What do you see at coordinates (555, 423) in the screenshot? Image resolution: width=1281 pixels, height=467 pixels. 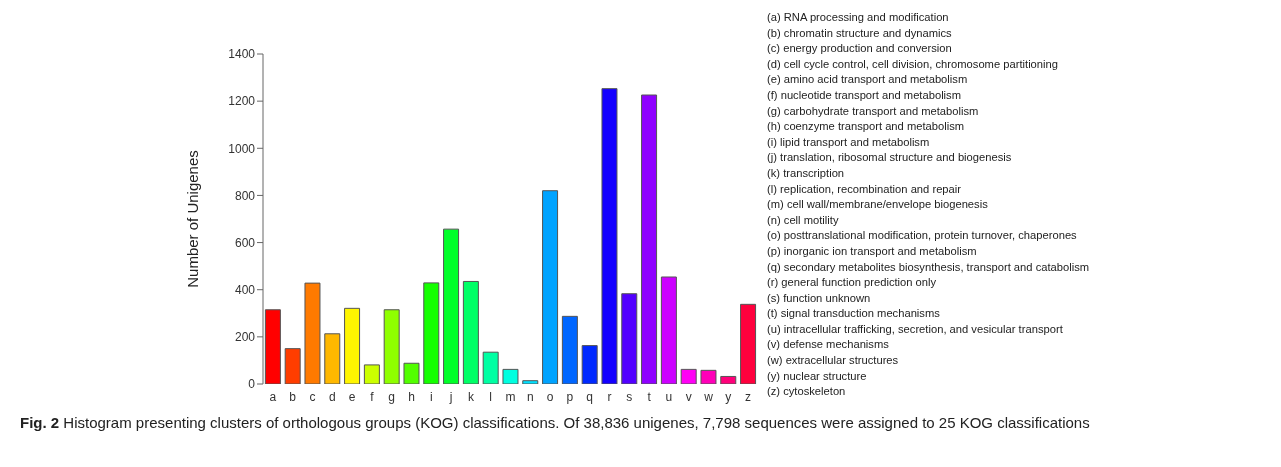 I see `caption: Fig. 2 Histogram presenting clusters of orthologous groups (KOG) classifications. Of 38,836 unigenes, 7,798 sequences were assigned to 25 KOG classifications` at bounding box center [555, 423].